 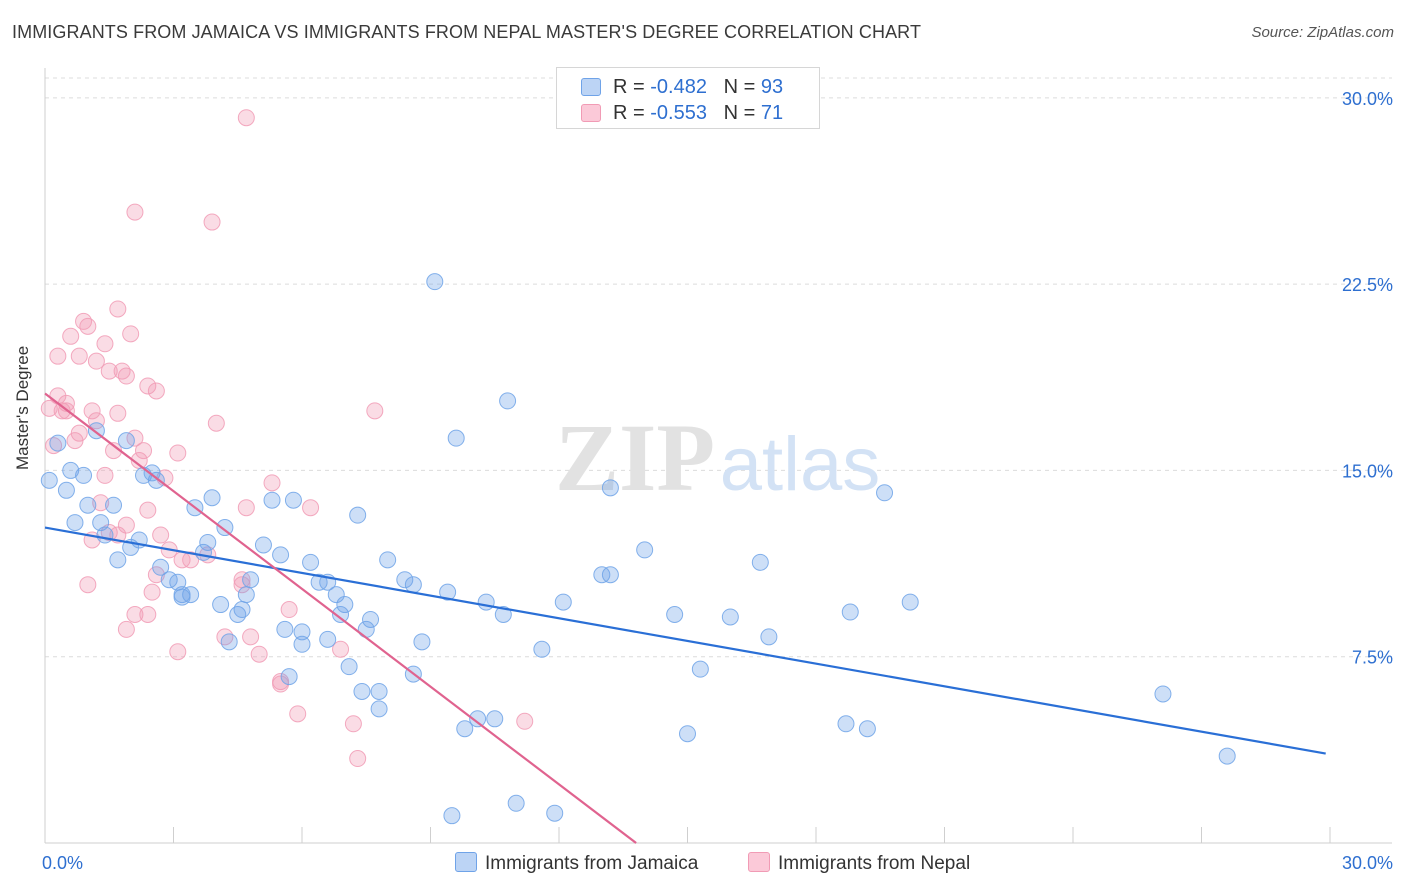 What do you see at coordinates (1322, 32) in the screenshot?
I see `source-label: Source: ZipAtlas.com` at bounding box center [1322, 32].